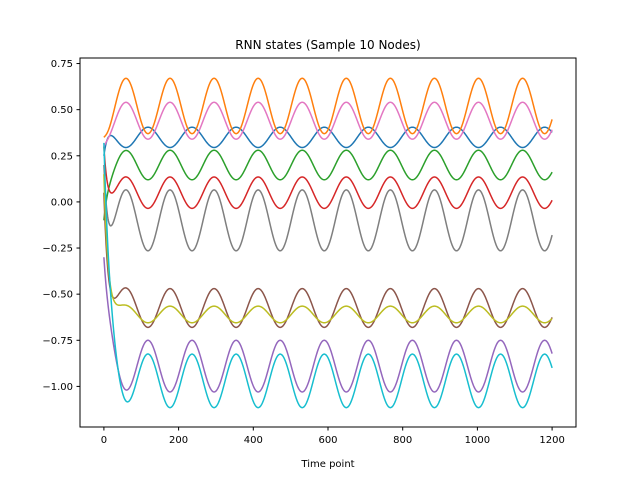 This screenshot has width=640, height=480. What do you see at coordinates (253, 440) in the screenshot?
I see `x-tick-label: 400` at bounding box center [253, 440].